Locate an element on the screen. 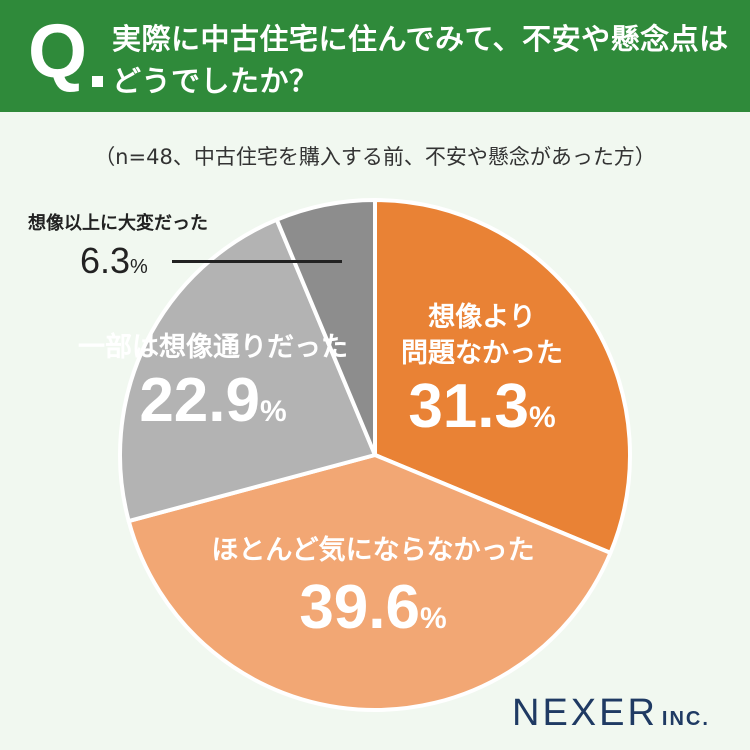 The width and height of the screenshot is (750, 750). slice-label-text: 問題なかった is located at coordinates (482, 353).